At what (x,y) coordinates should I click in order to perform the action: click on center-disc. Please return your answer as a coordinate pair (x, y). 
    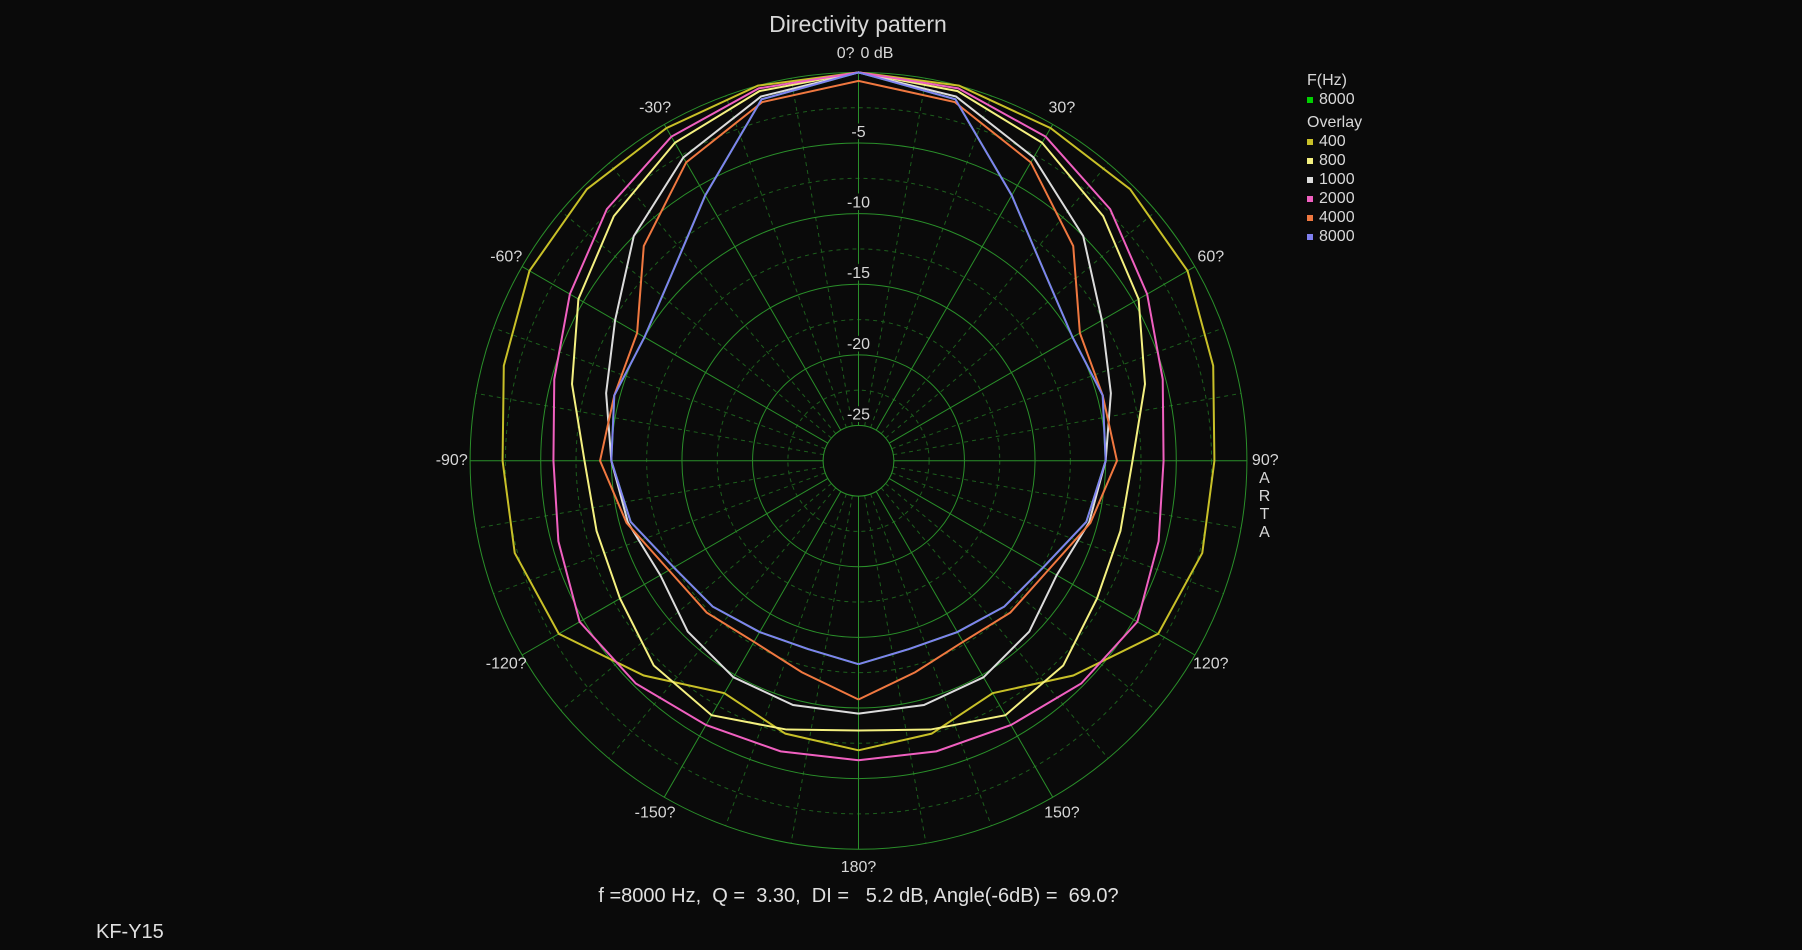
    Looking at the image, I should click on (858, 460).